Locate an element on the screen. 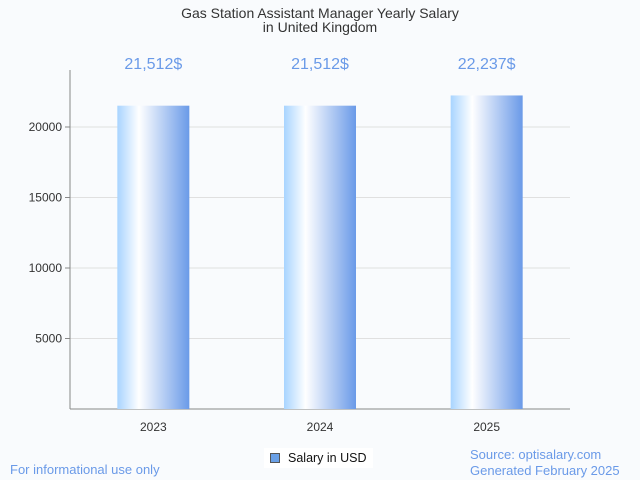 Image resolution: width=640 pixels, height=480 pixels. x-tick-label: 2023 is located at coordinates (153, 427).